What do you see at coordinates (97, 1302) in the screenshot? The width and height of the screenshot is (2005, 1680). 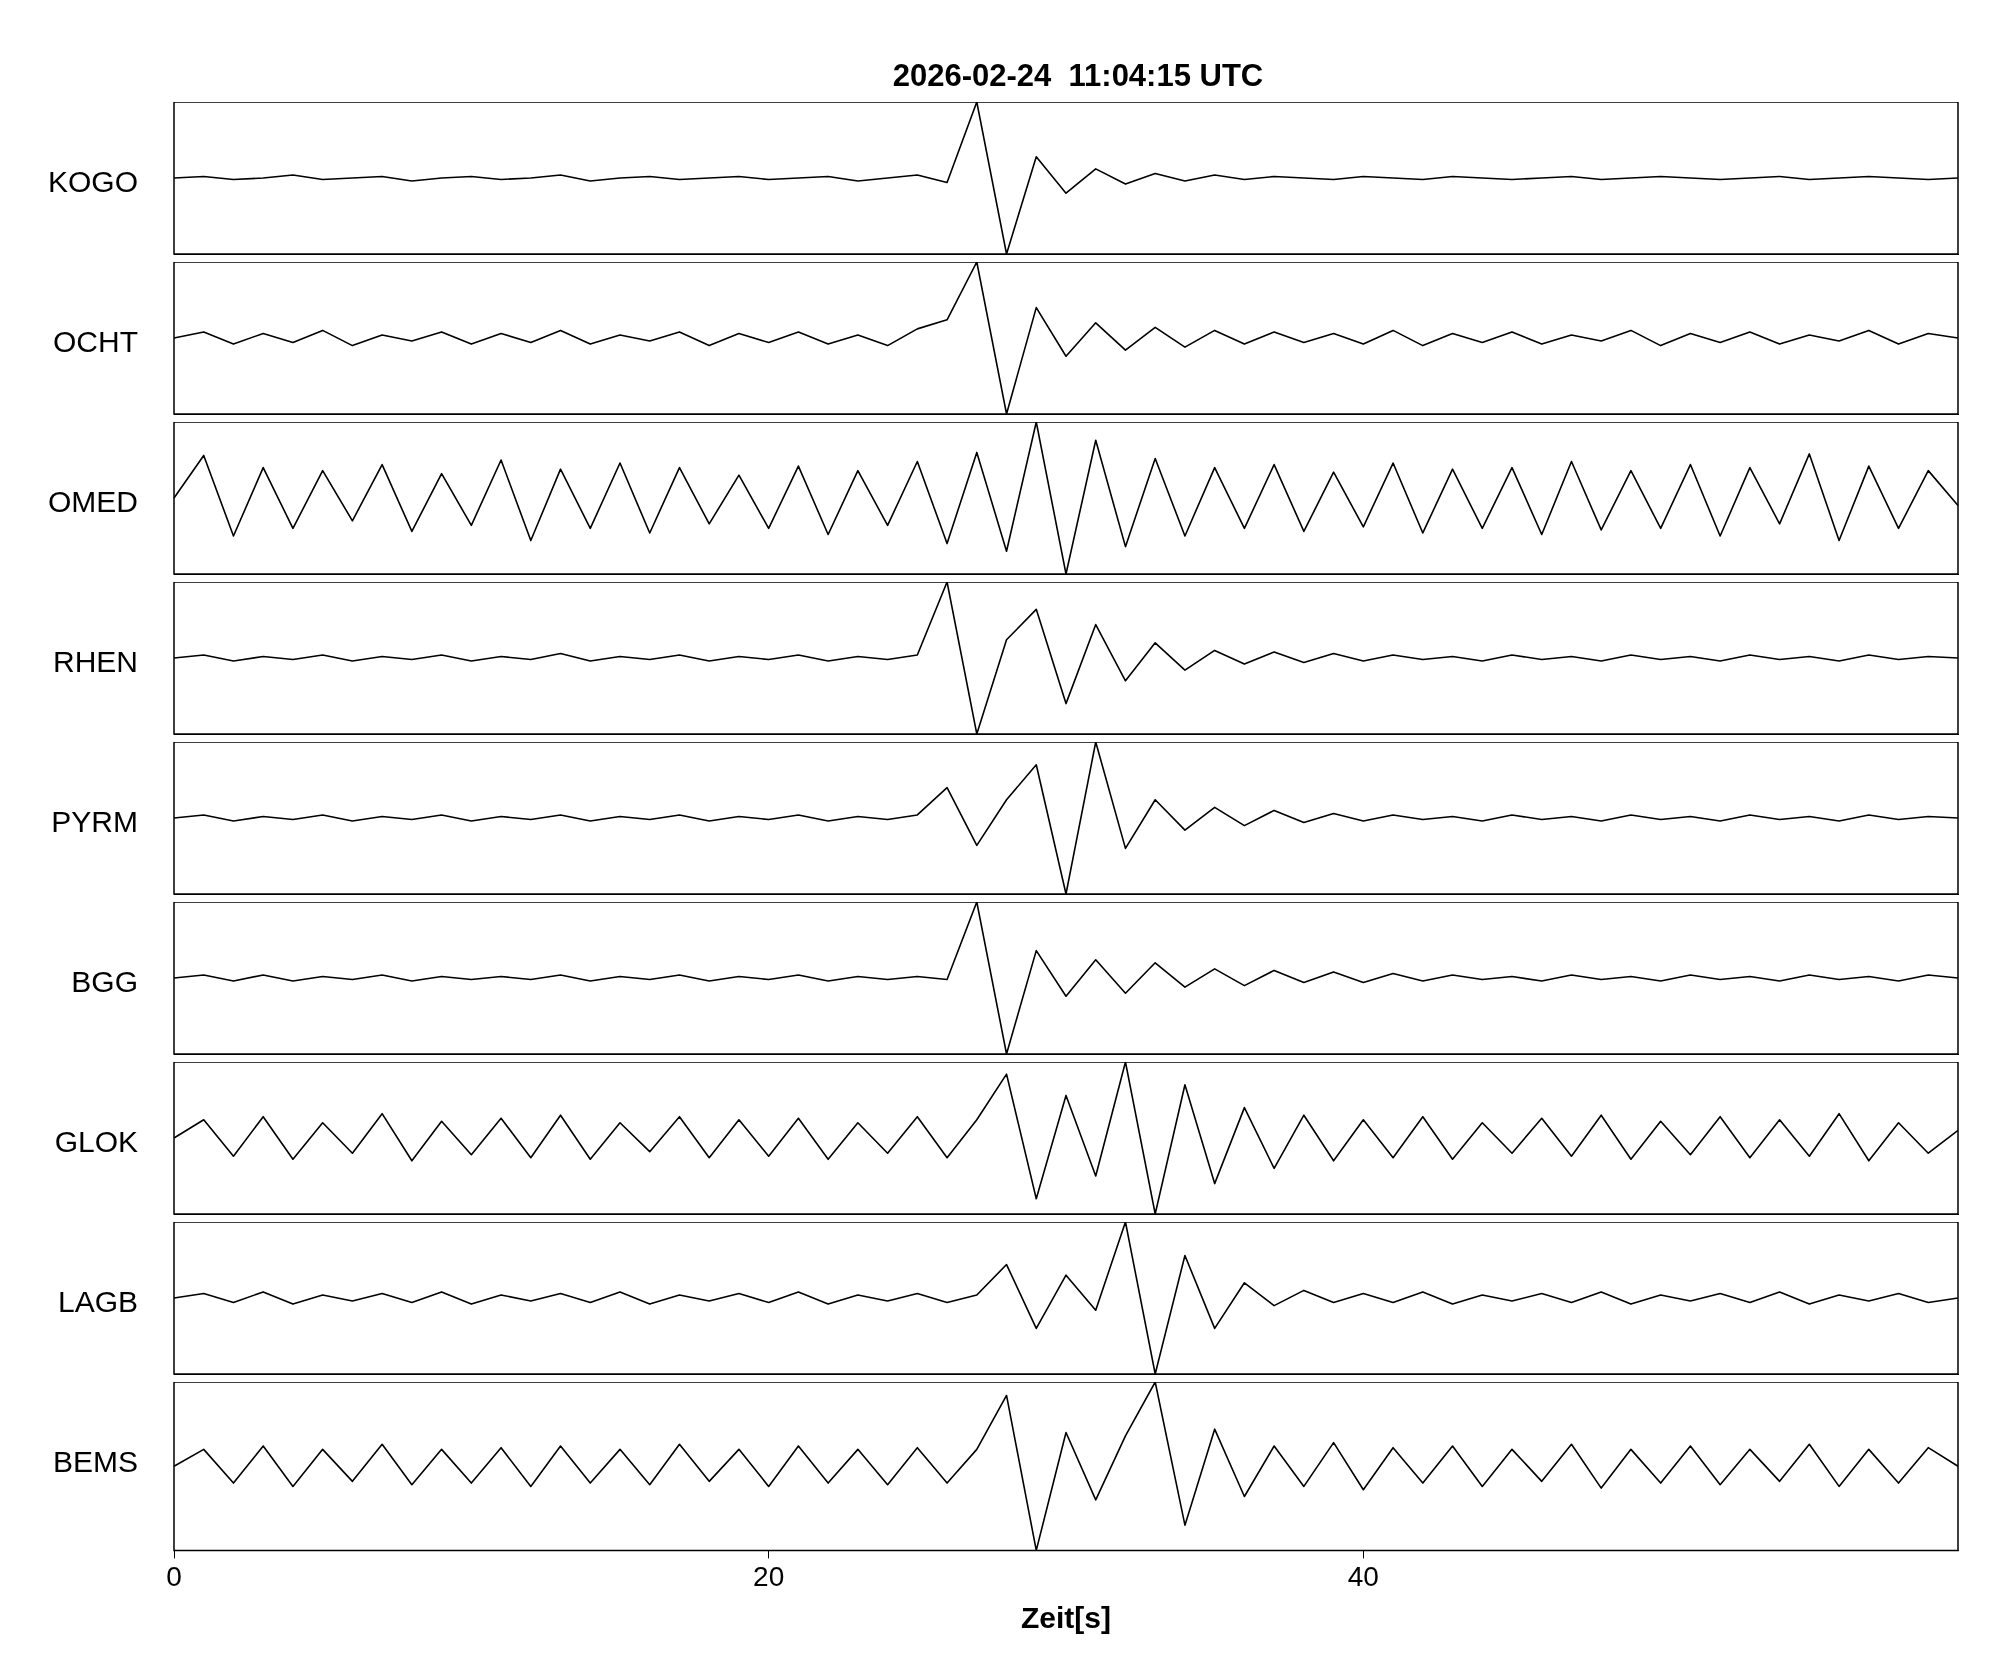 I see `y-axis-title: LAGB` at bounding box center [97, 1302].